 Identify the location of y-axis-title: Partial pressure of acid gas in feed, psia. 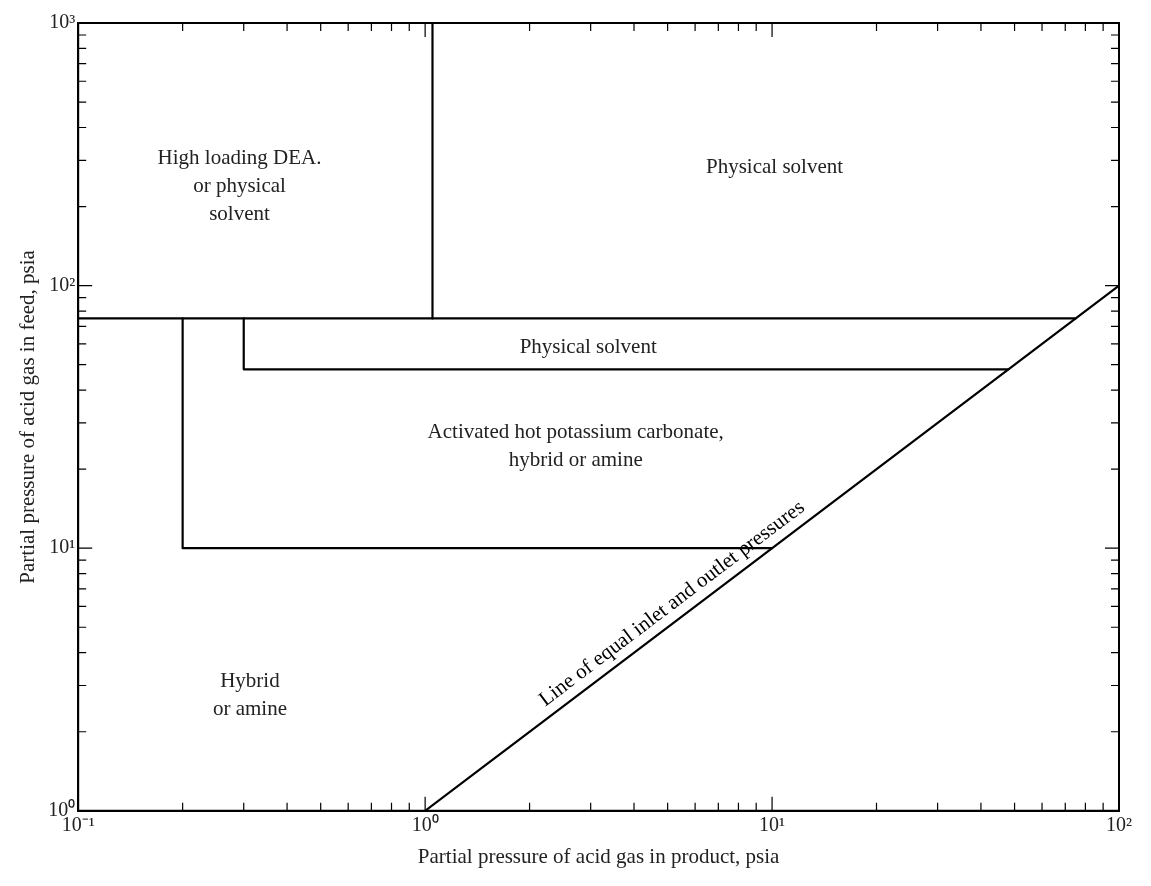
(27, 416).